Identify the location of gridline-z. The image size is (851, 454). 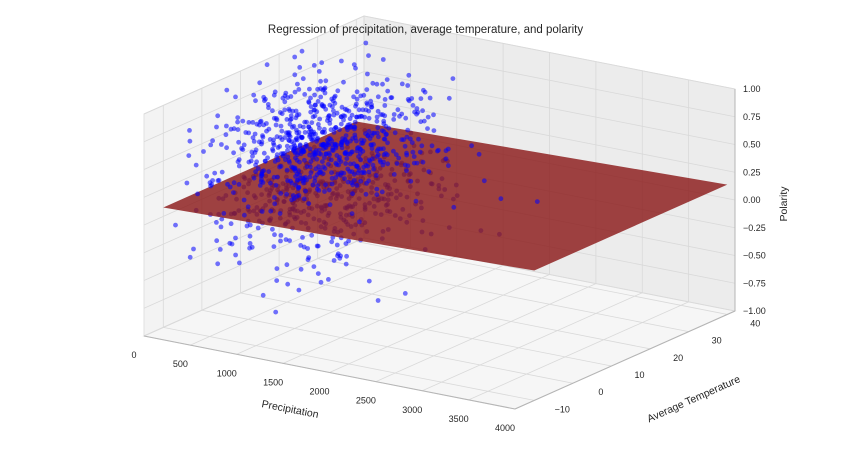
(549, 80).